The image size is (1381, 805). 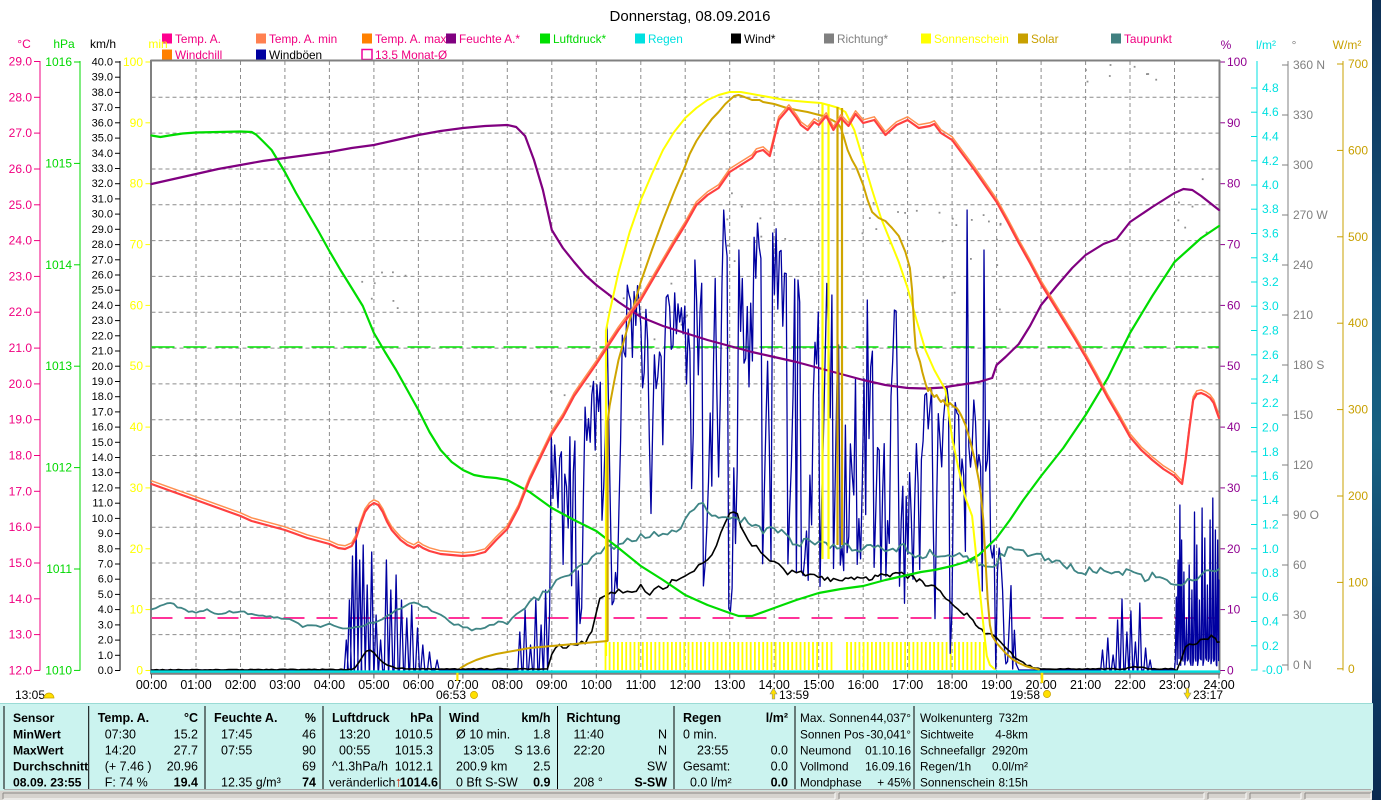 What do you see at coordinates (464, 718) in the screenshot?
I see `svg-text: Wind` at bounding box center [464, 718].